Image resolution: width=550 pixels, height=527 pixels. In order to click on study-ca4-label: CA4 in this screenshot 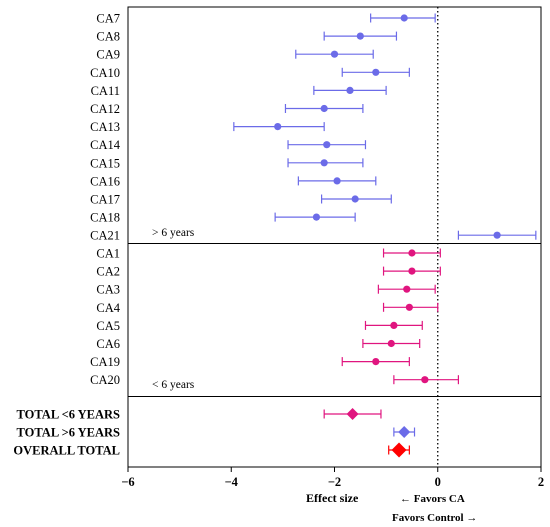, I will do `click(108, 308)`.